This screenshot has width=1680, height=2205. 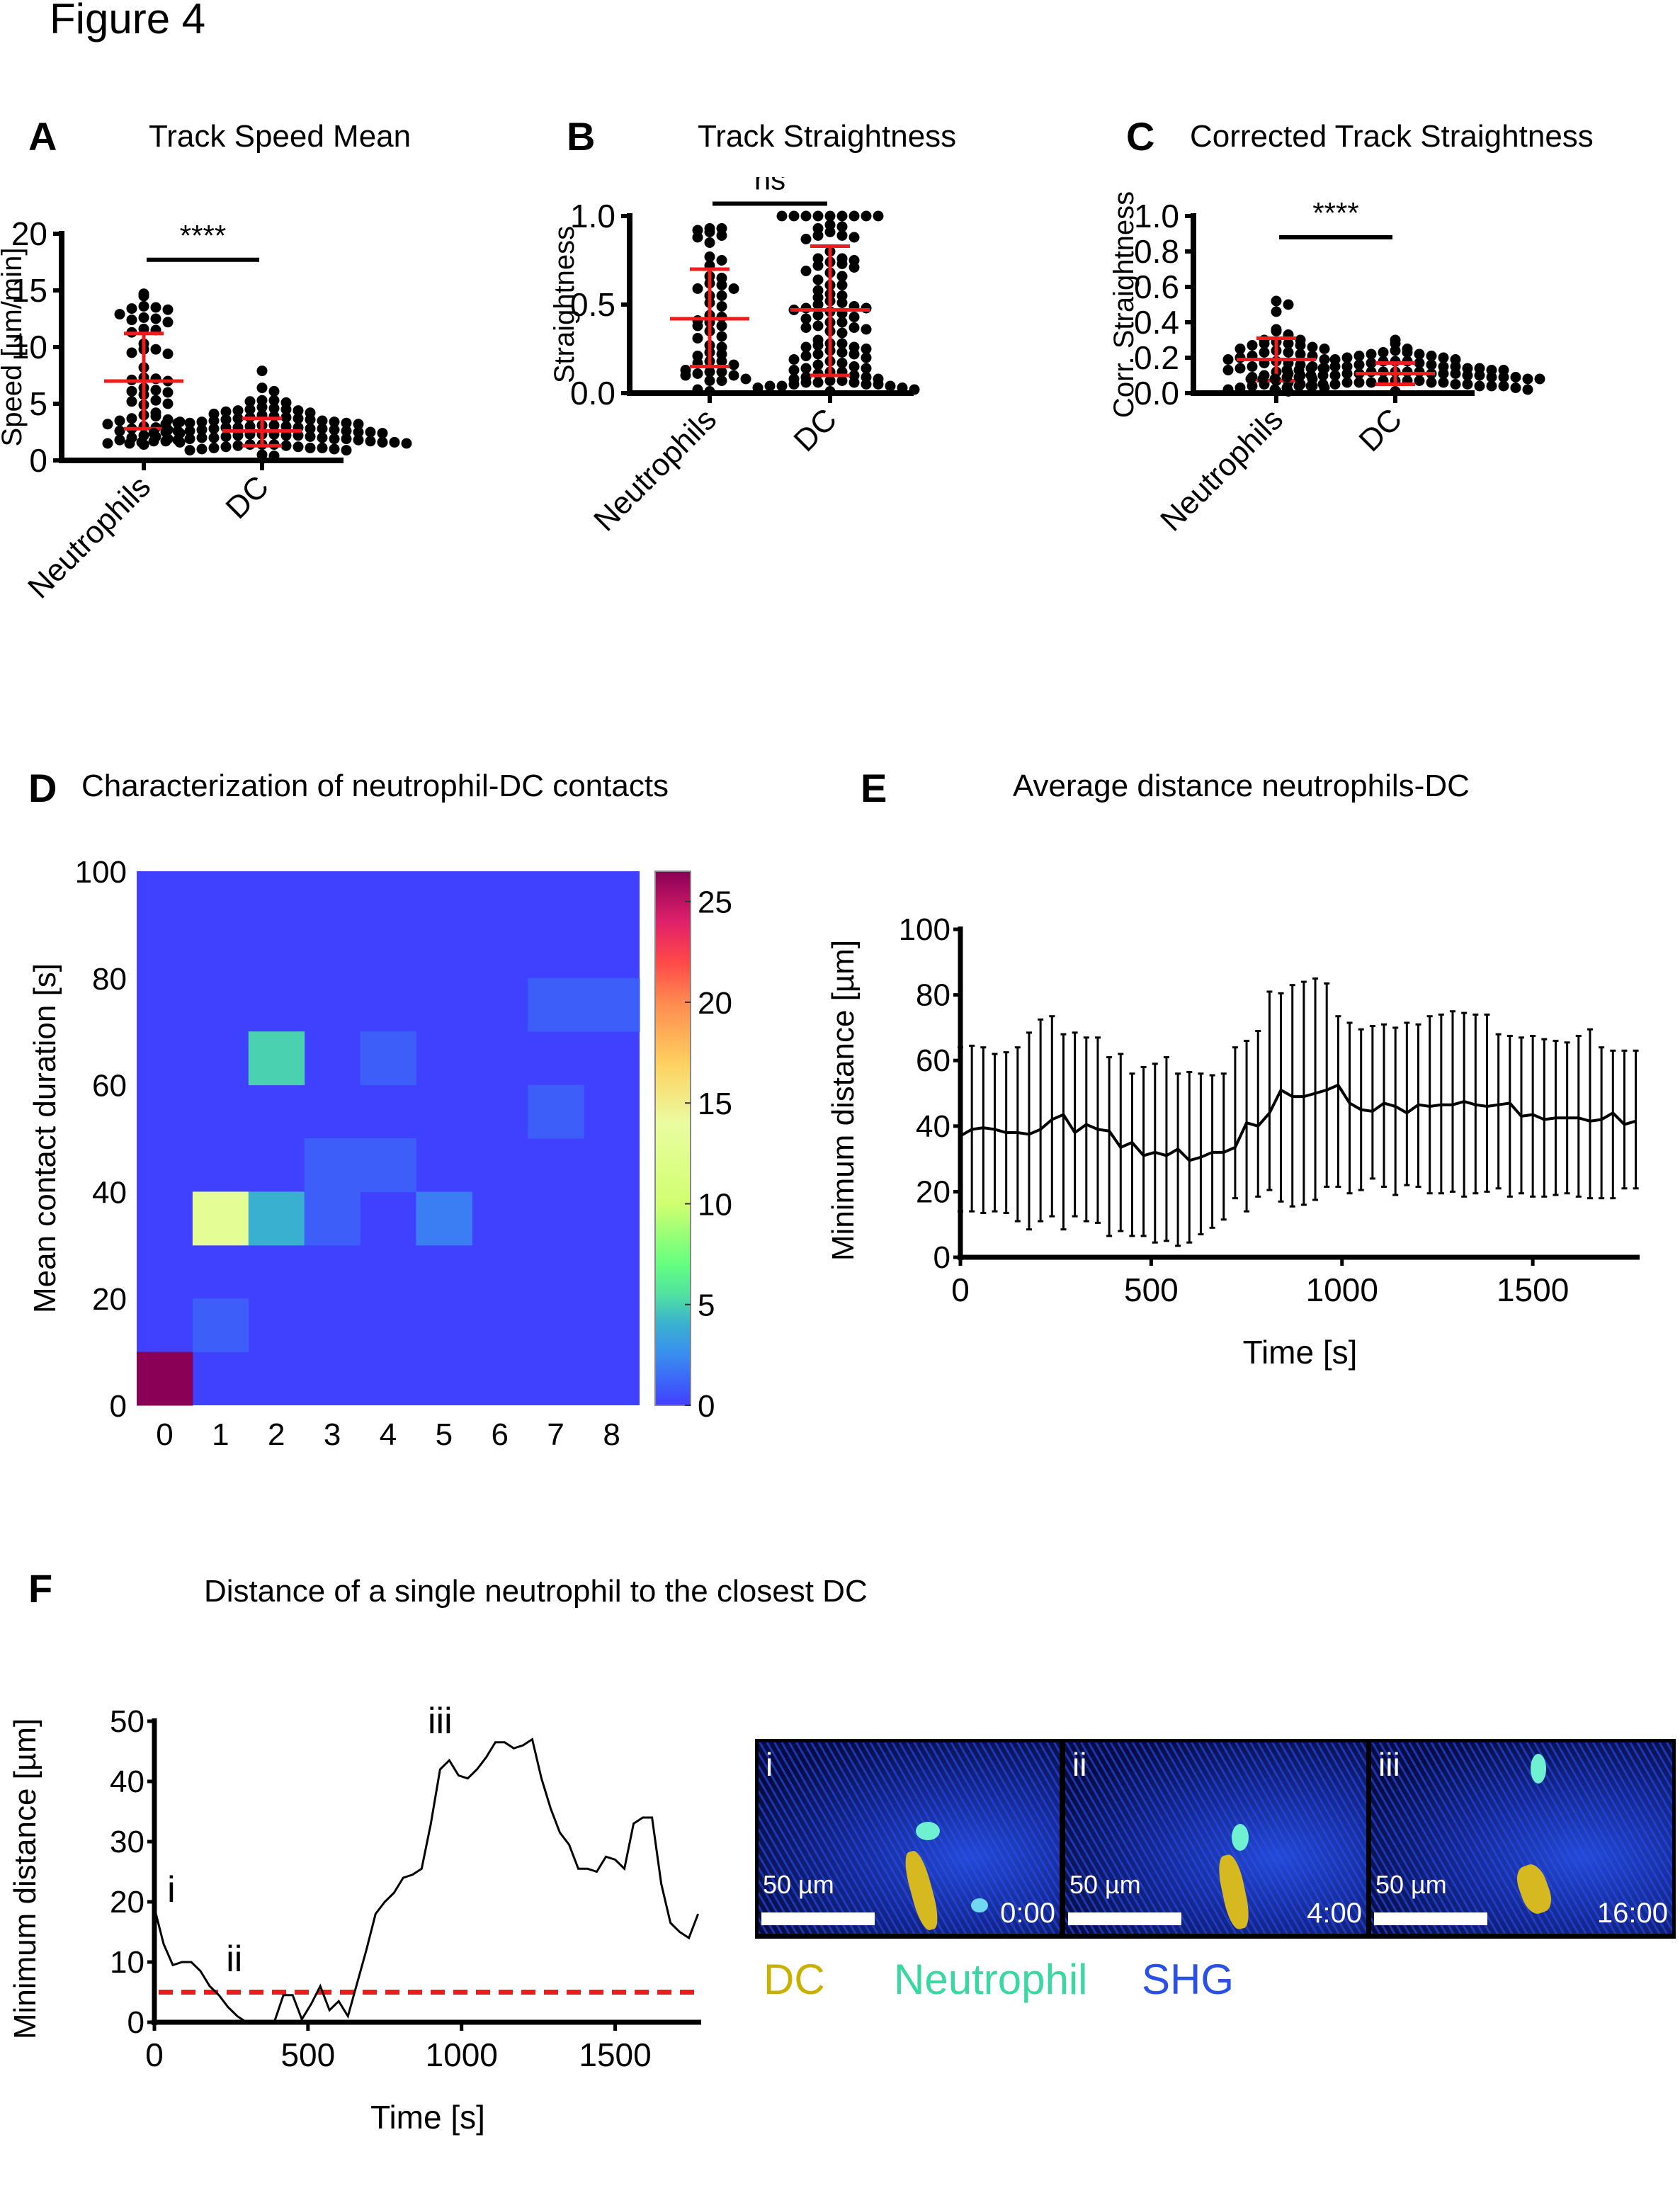 What do you see at coordinates (234, 1959) in the screenshot?
I see `annotation-label: ii` at bounding box center [234, 1959].